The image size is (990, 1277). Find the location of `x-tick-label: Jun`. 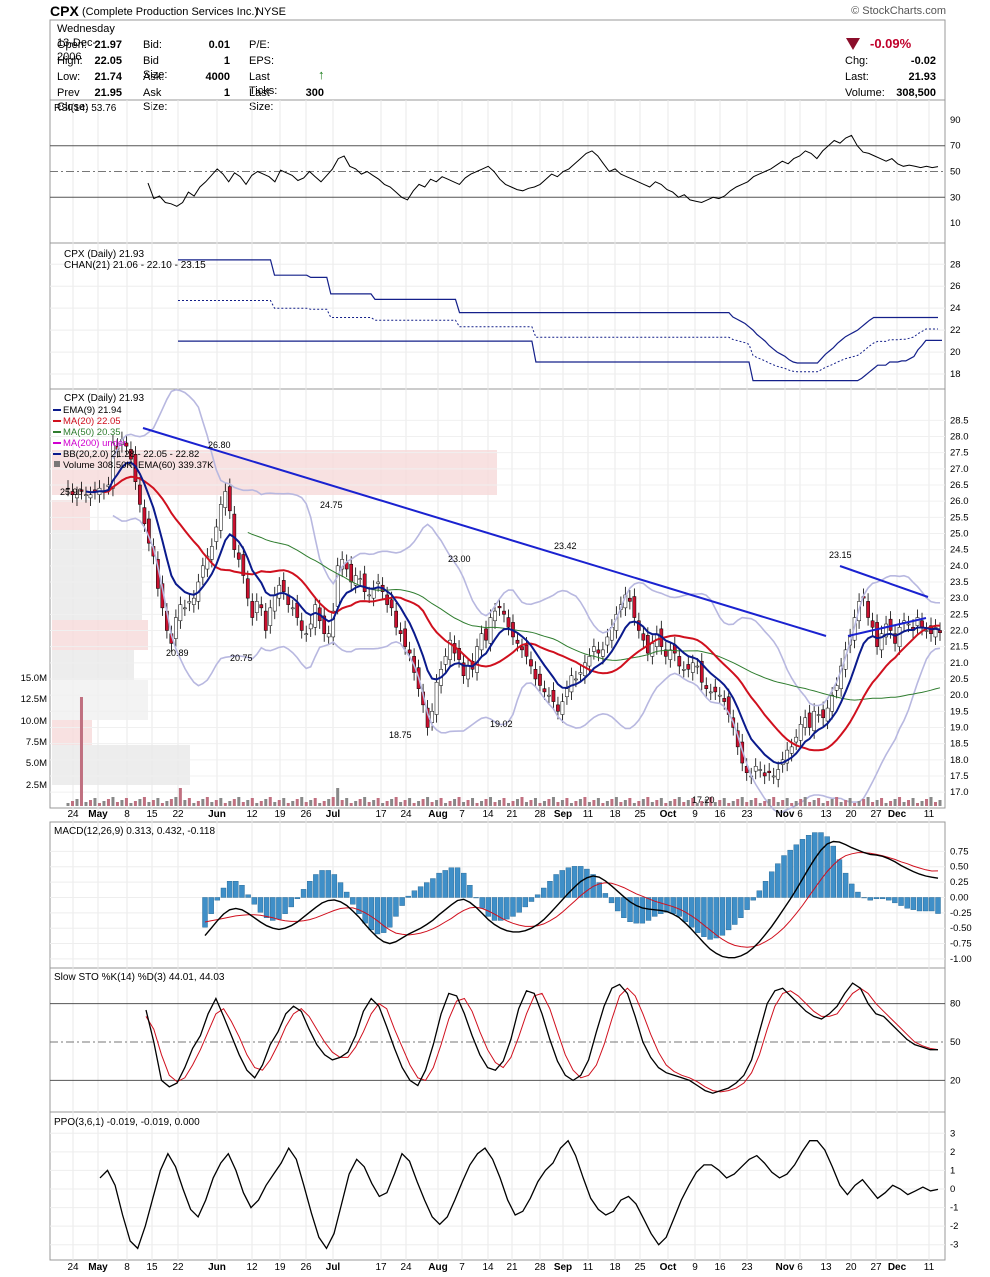

x-tick-label: Jun is located at coordinates (217, 1267).